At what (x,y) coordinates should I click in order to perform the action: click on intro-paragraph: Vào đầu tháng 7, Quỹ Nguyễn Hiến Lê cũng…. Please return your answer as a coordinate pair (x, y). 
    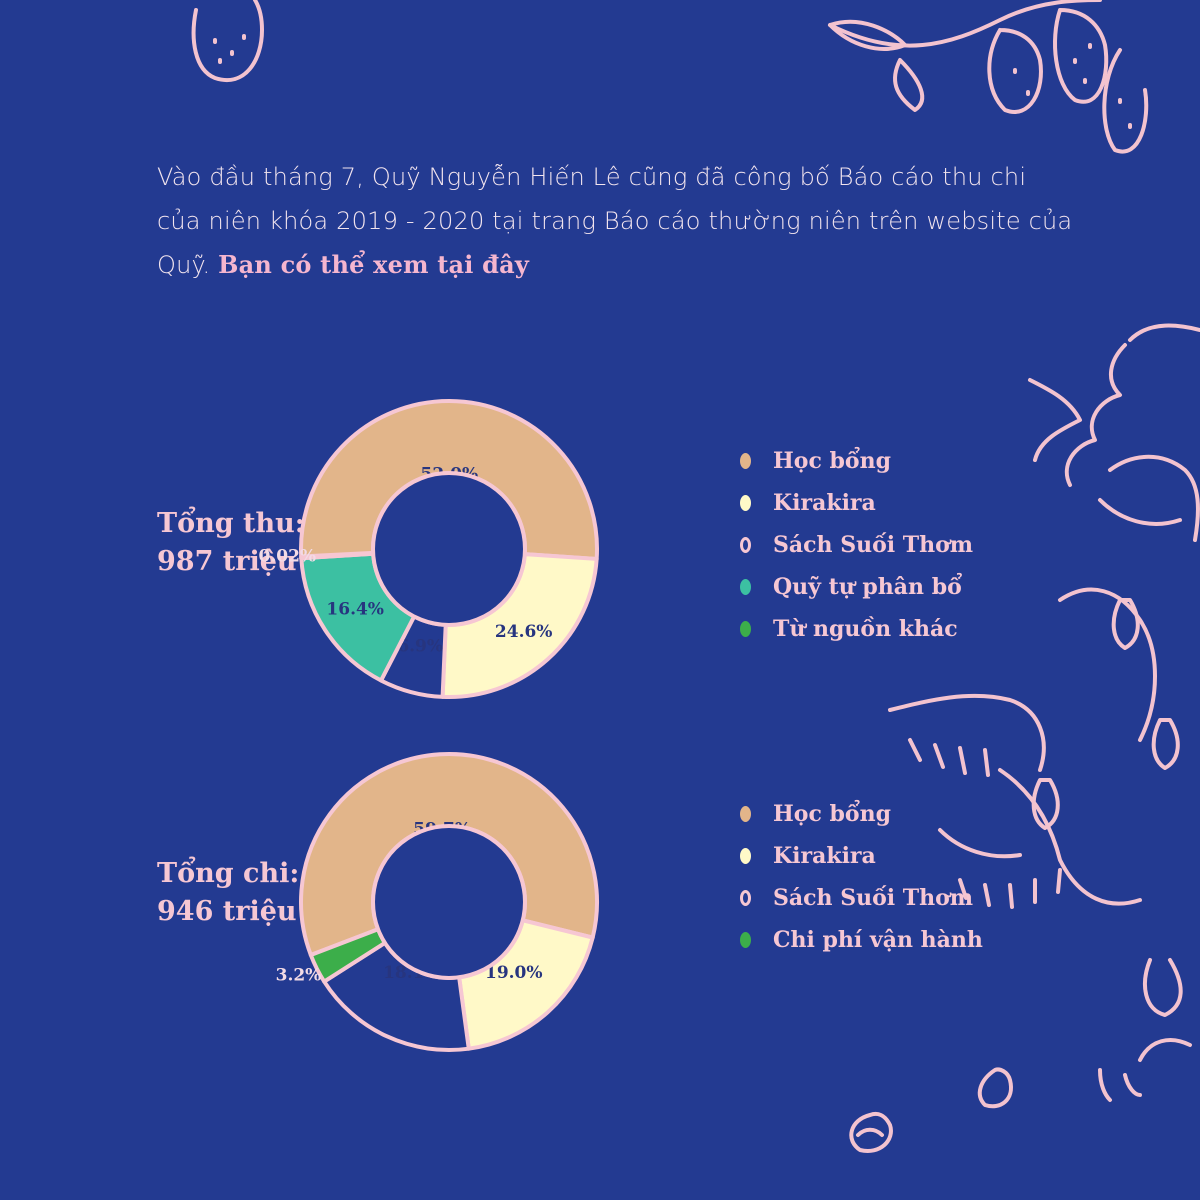
    Looking at the image, I should click on (617, 221).